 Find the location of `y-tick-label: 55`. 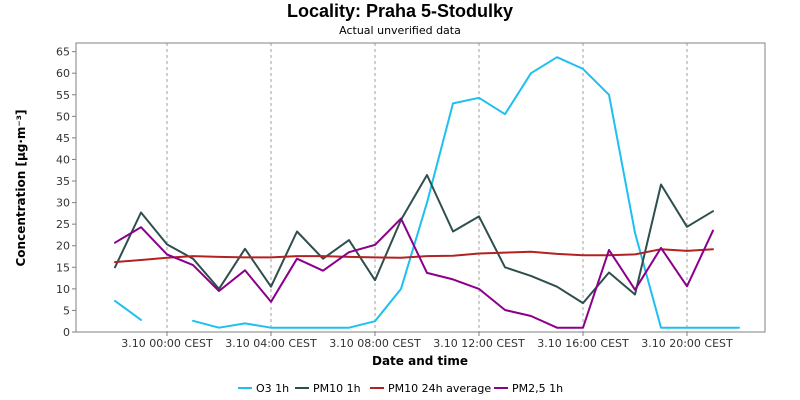

y-tick-label: 55 is located at coordinates (63, 95).